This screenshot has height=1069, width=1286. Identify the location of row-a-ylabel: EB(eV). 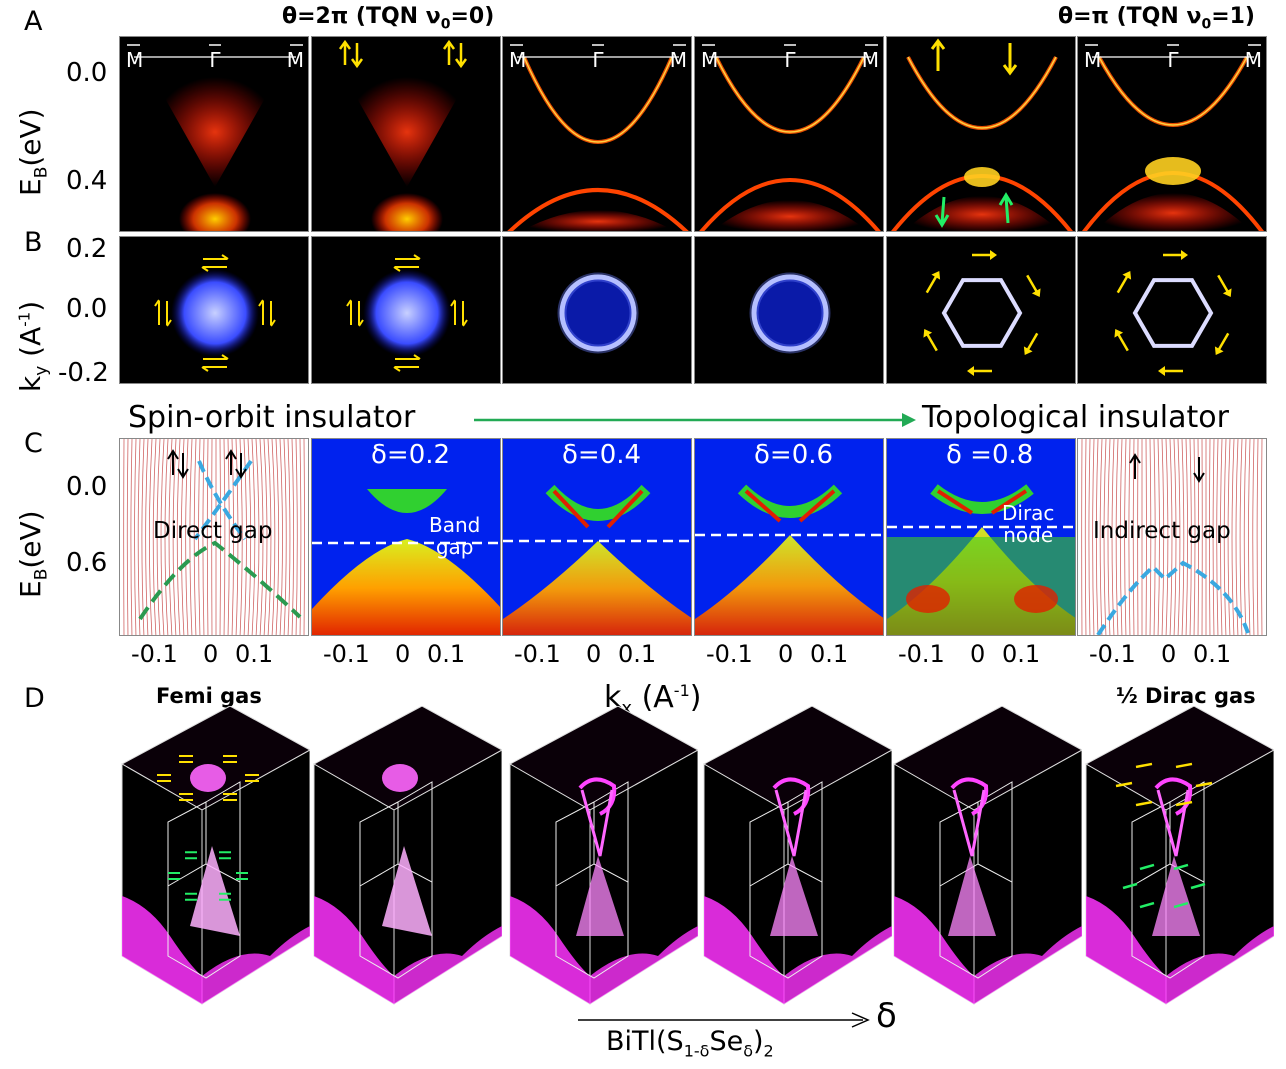
(33, 152).